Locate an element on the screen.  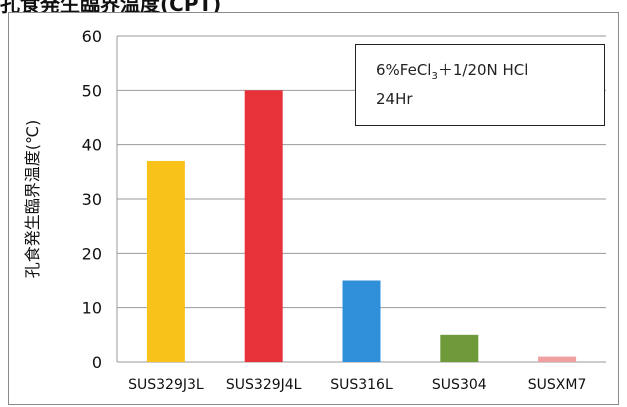
y-tick-label: 40 is located at coordinates (92, 145).